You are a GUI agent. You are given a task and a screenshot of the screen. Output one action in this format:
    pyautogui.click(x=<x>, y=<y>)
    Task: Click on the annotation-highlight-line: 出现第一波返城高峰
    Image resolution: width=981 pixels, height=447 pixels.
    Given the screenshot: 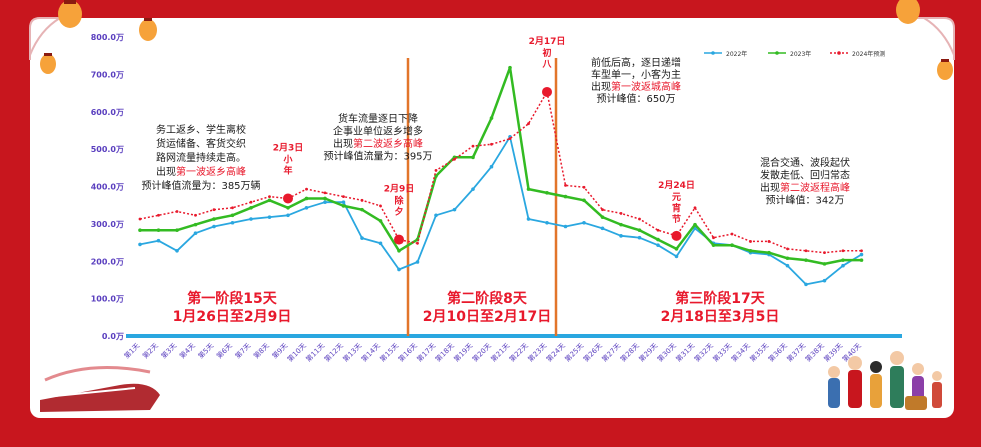 What is the action you would take?
    pyautogui.click(x=636, y=86)
    